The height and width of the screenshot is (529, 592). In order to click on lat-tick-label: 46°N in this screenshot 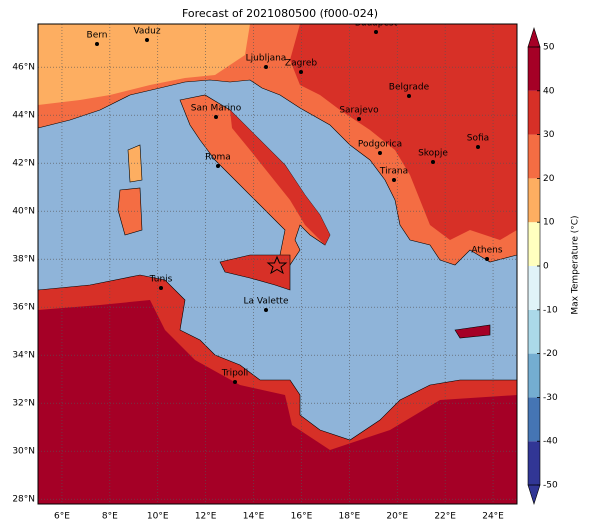, I will do `click(23, 68)`.